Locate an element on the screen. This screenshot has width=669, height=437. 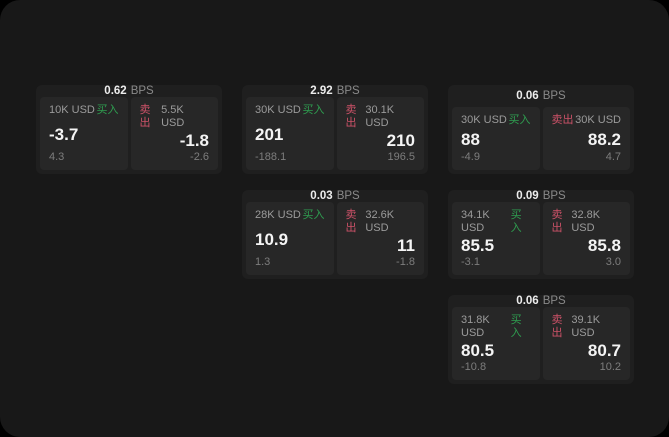
sell-sub-value: -2.6 is located at coordinates (199, 157).